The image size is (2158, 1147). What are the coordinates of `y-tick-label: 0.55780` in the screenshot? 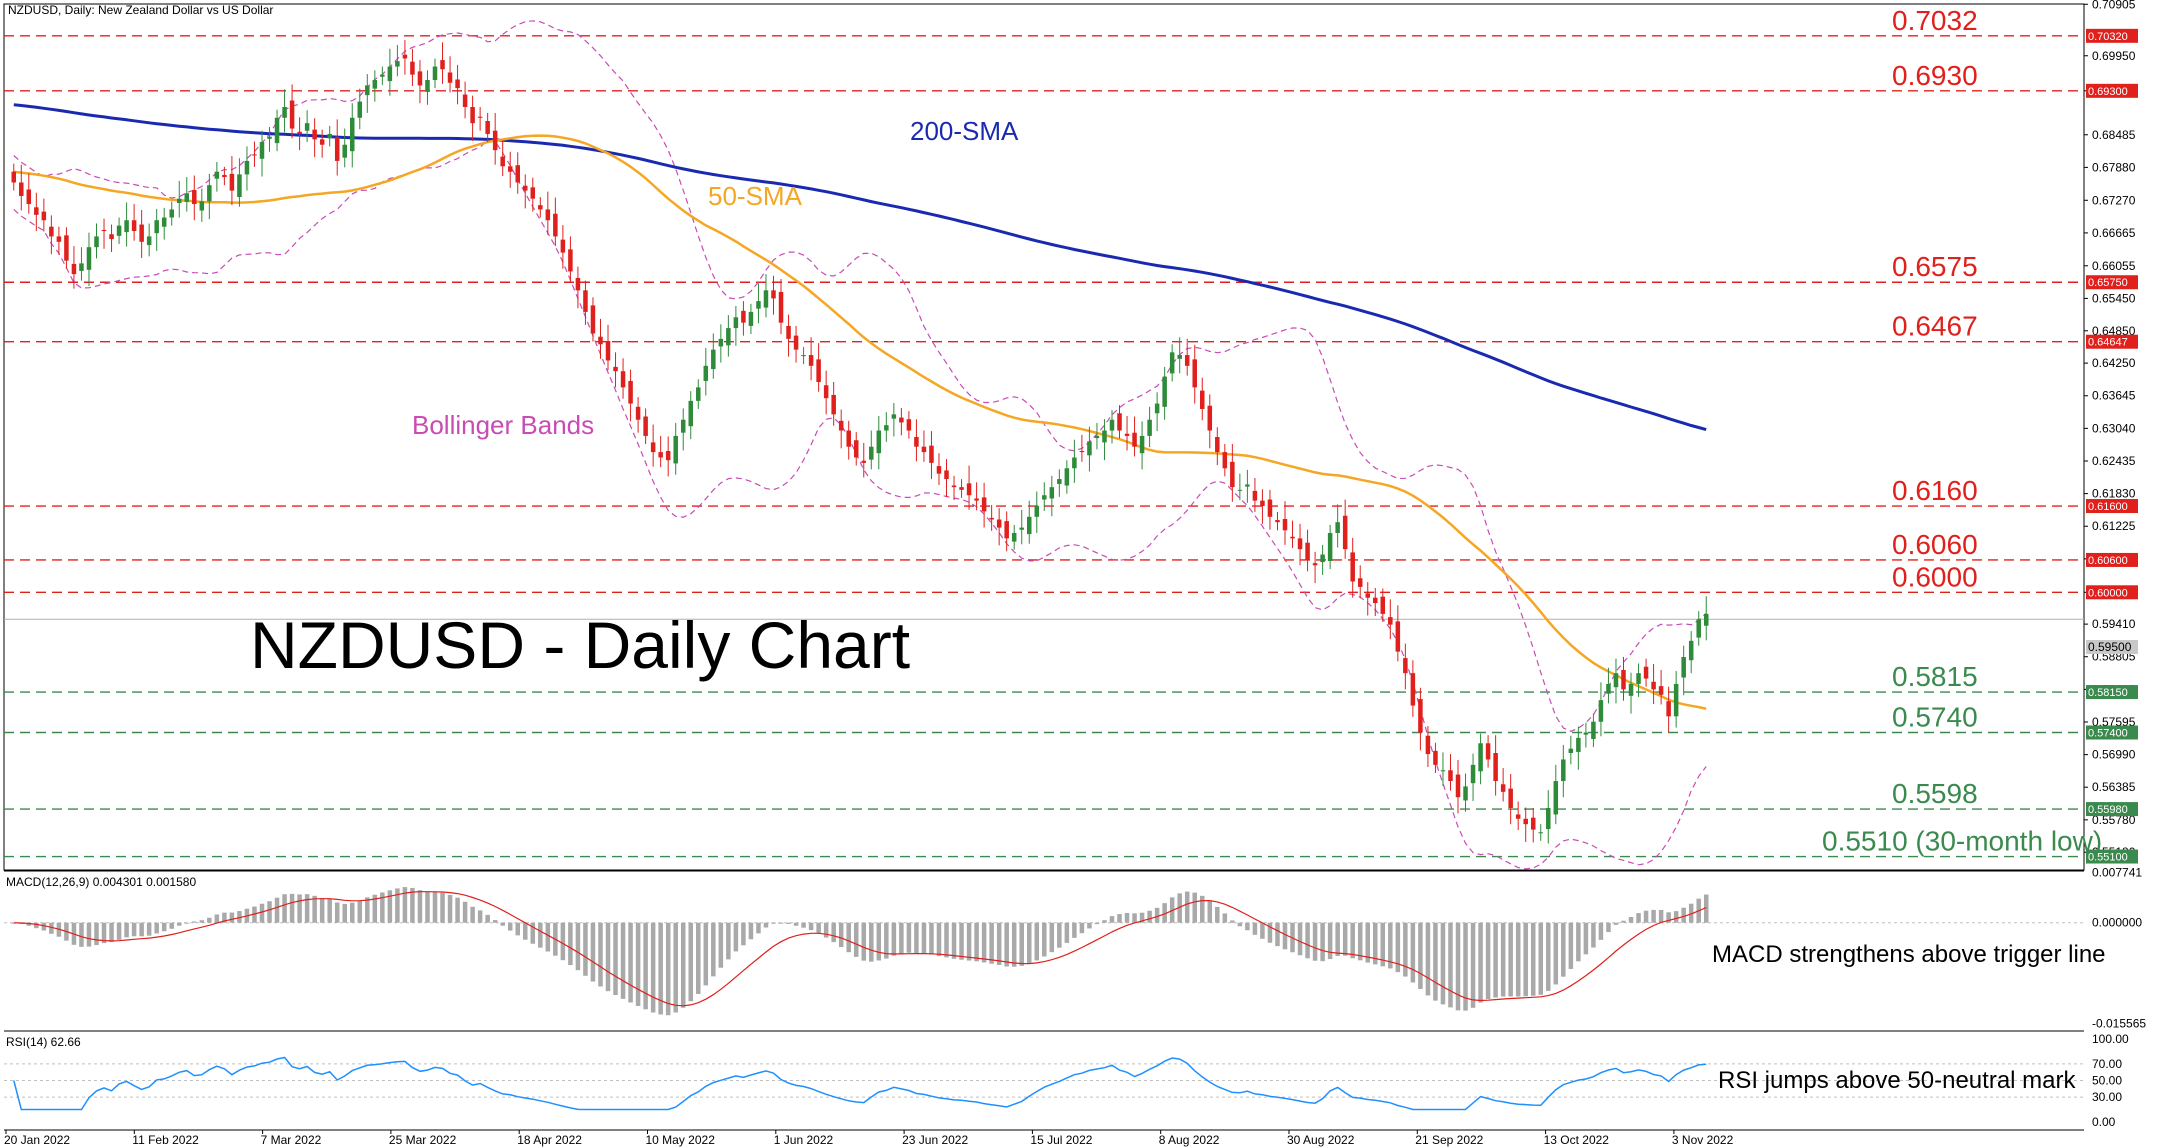 It's located at (2114, 820).